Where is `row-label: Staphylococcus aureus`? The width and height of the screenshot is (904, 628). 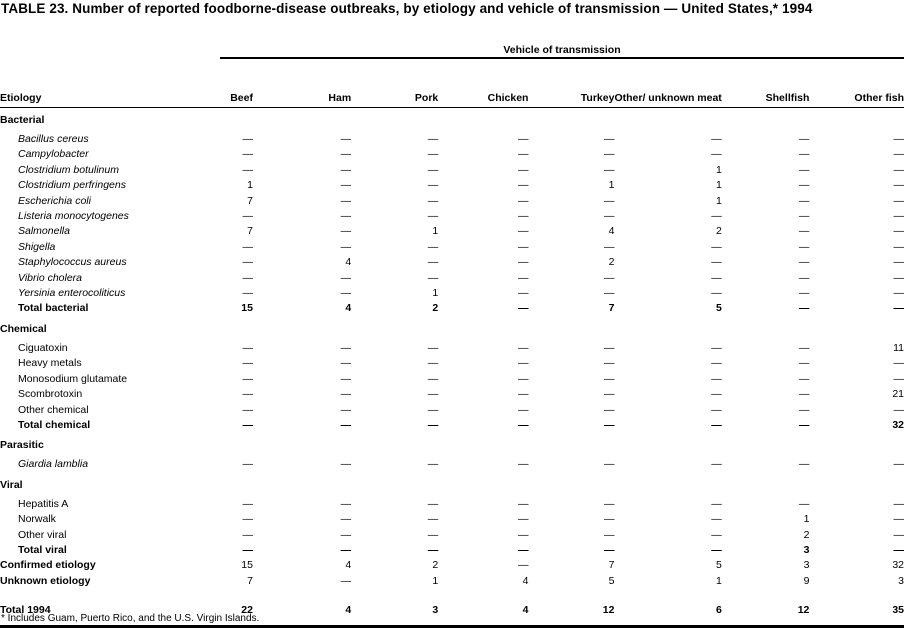 row-label: Staphylococcus aureus is located at coordinates (72, 262).